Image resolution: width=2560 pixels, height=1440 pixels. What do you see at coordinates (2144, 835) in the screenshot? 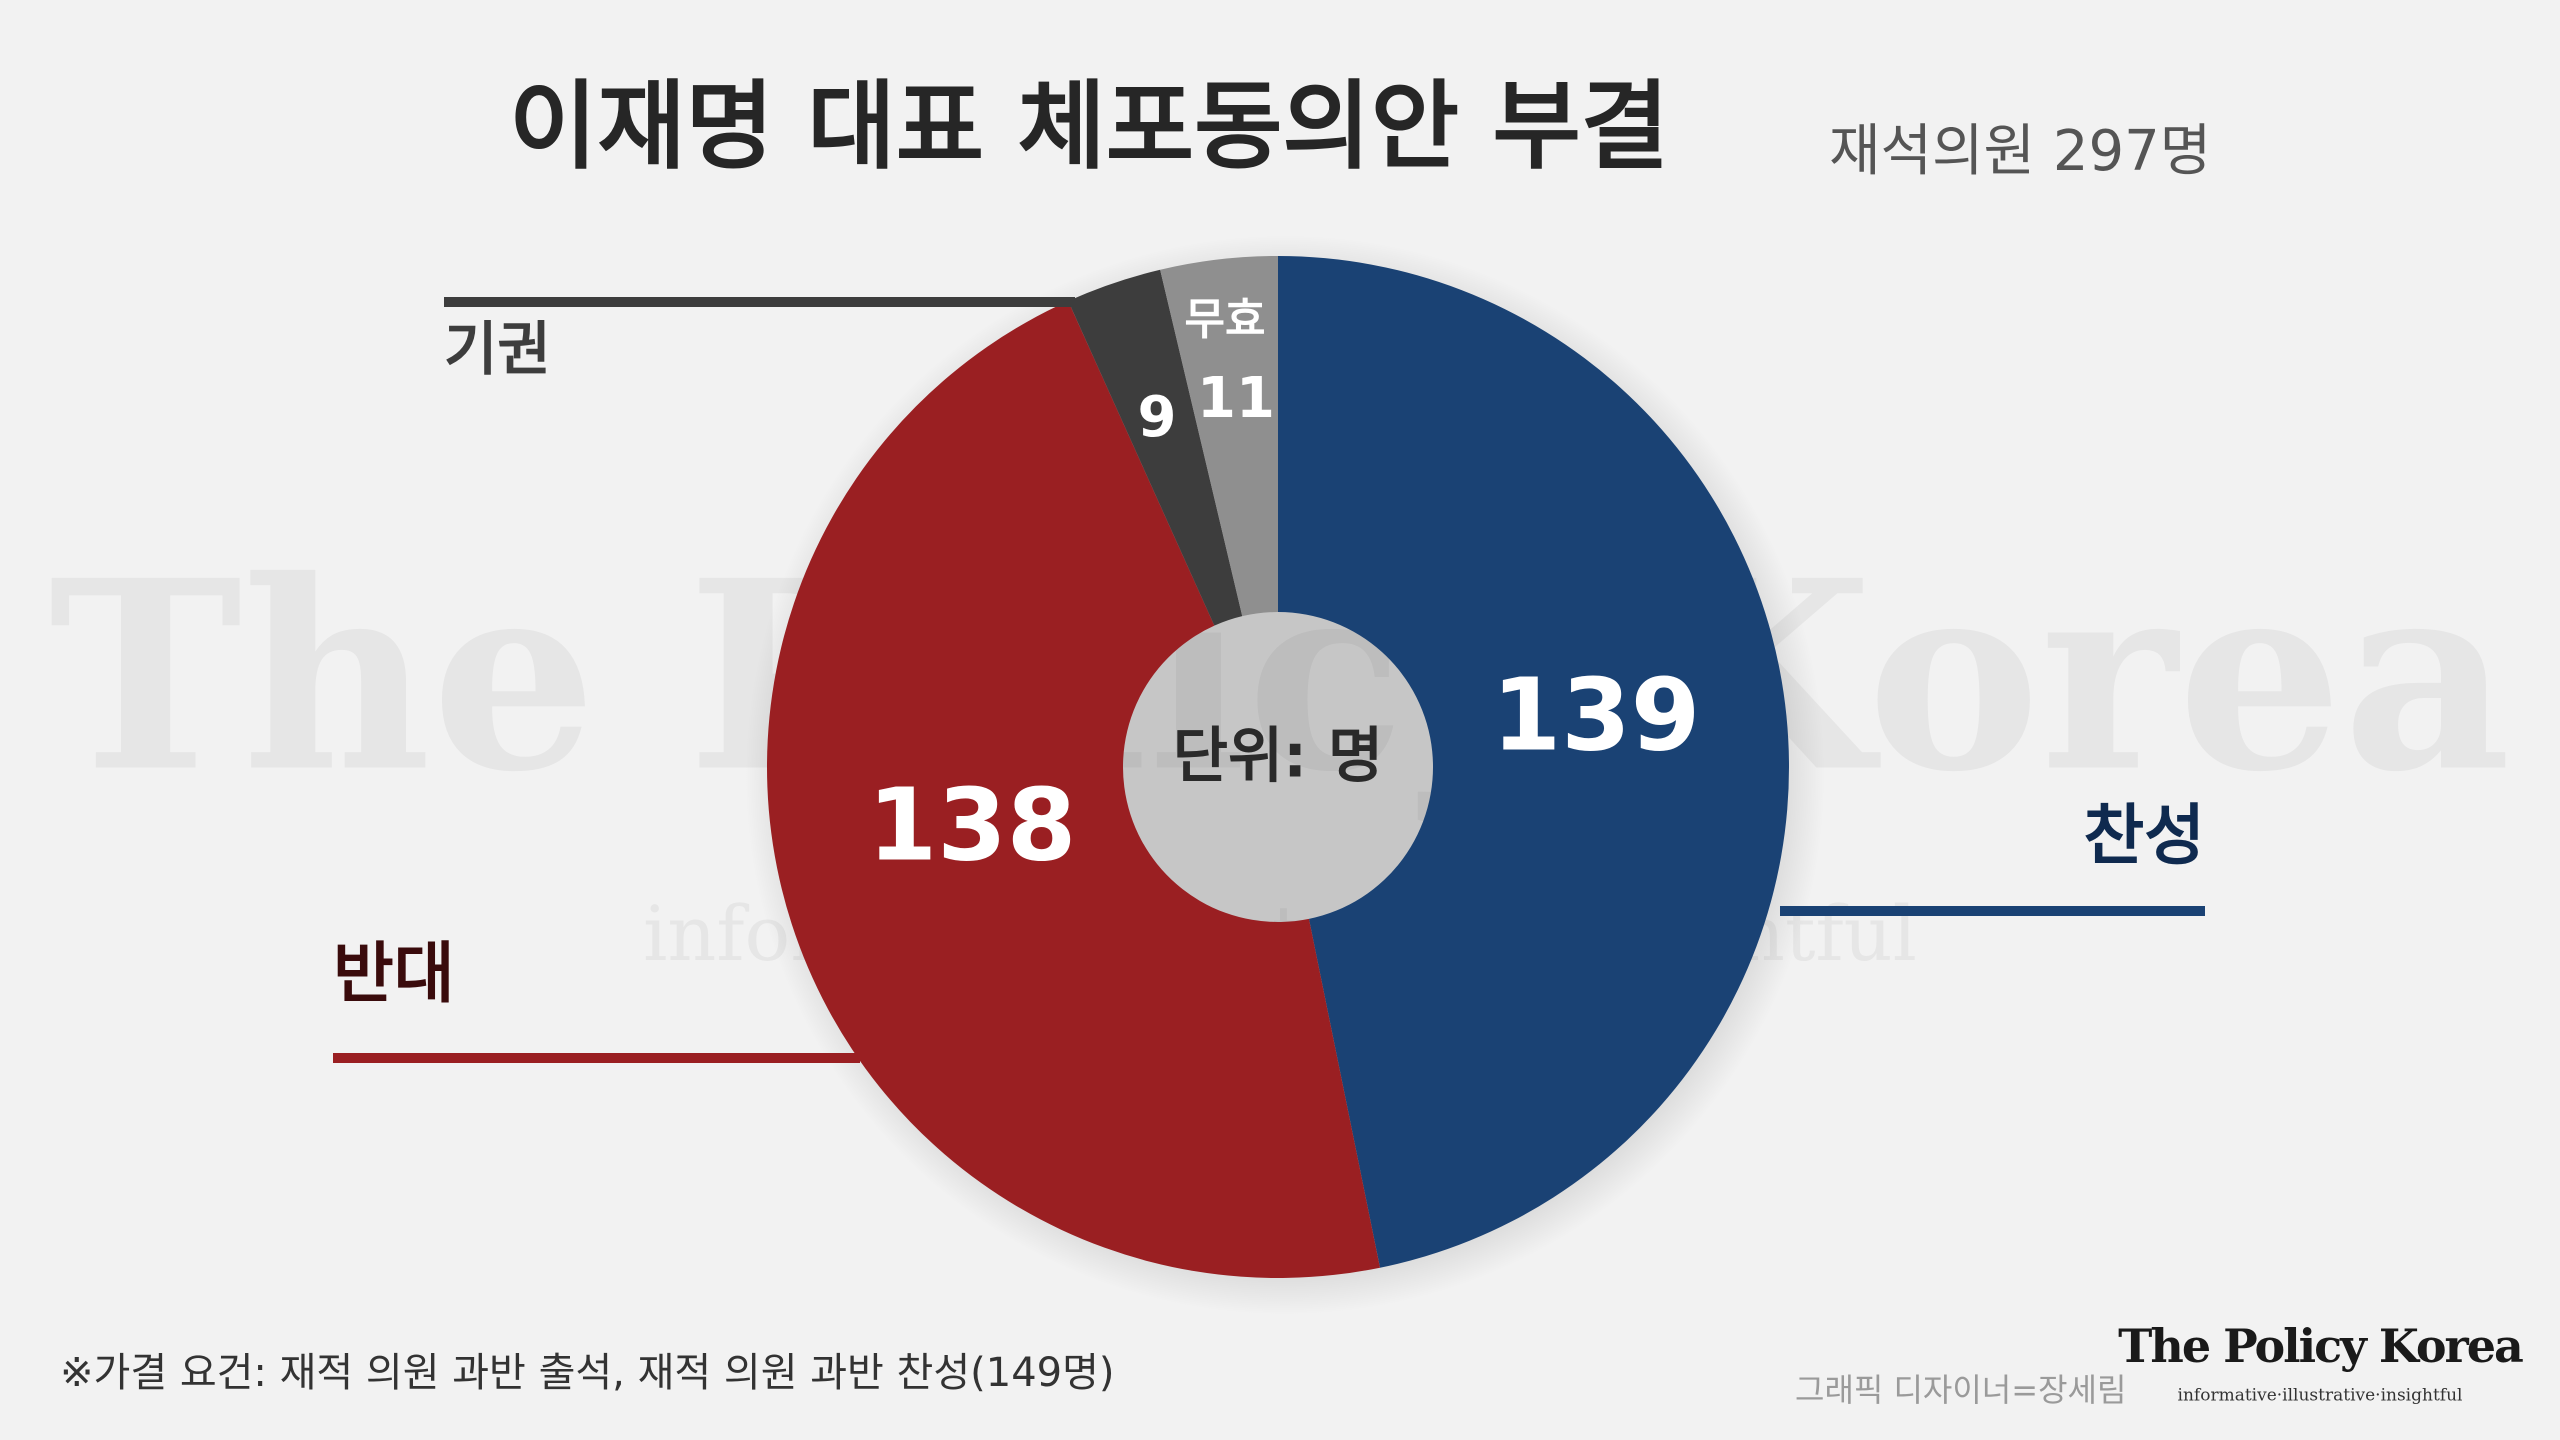
I see `category-label: 찬성` at bounding box center [2144, 835].